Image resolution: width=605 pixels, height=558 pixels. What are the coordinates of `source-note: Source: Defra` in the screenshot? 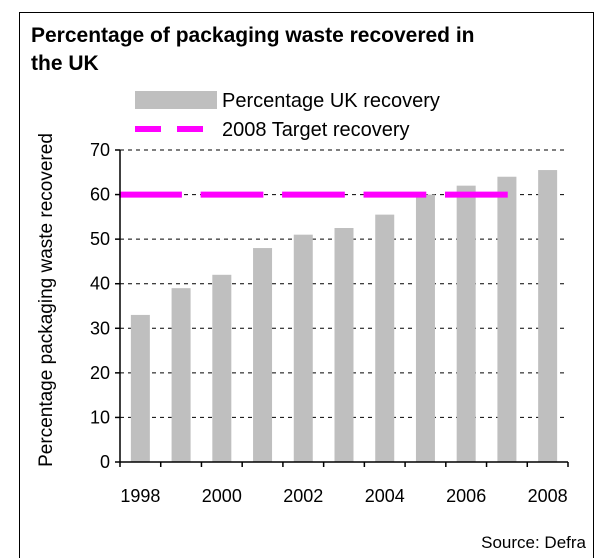 It's located at (533, 542).